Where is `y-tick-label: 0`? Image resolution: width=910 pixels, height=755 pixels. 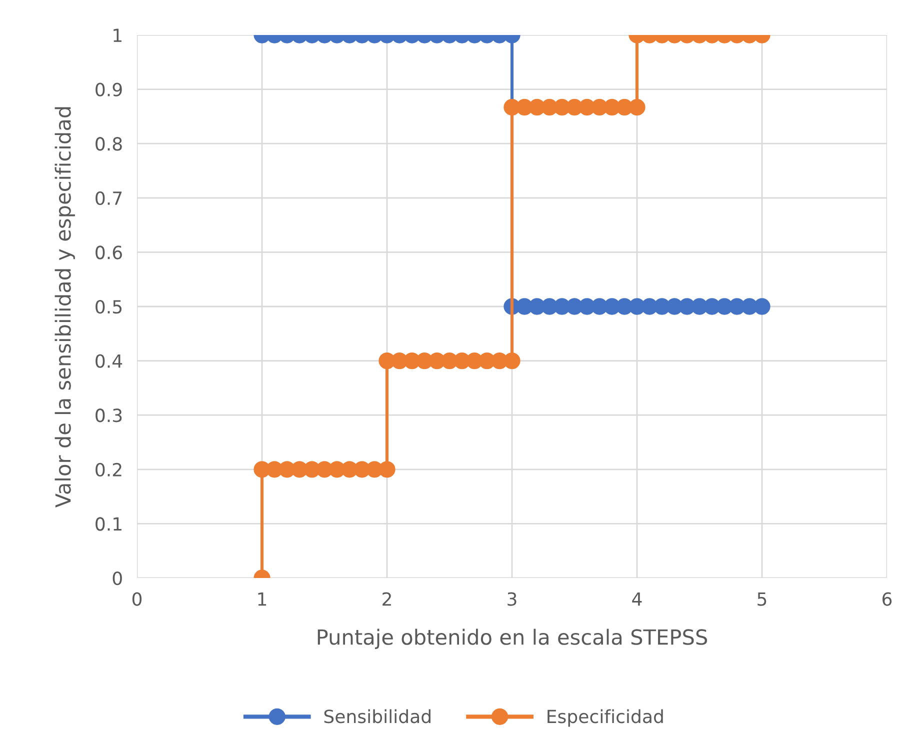
y-tick-label: 0 is located at coordinates (117, 578).